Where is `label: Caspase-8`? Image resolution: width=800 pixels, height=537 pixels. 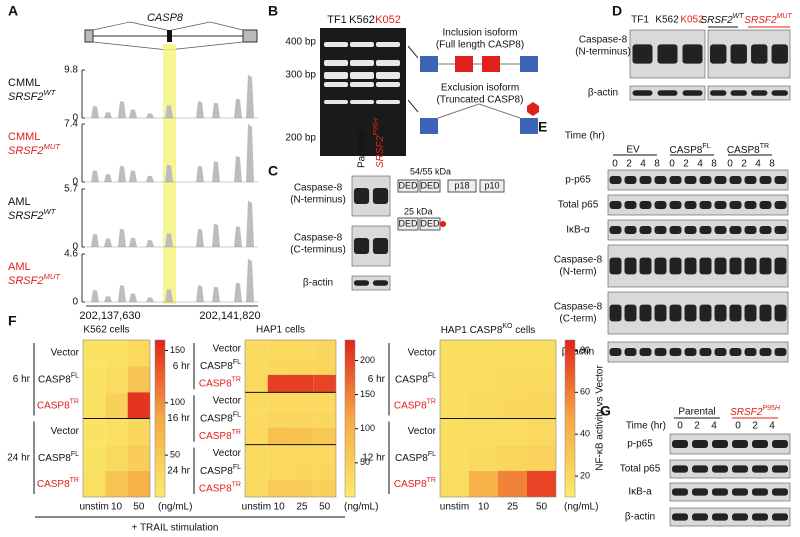
label: Caspase-8 is located at coordinates (318, 238).